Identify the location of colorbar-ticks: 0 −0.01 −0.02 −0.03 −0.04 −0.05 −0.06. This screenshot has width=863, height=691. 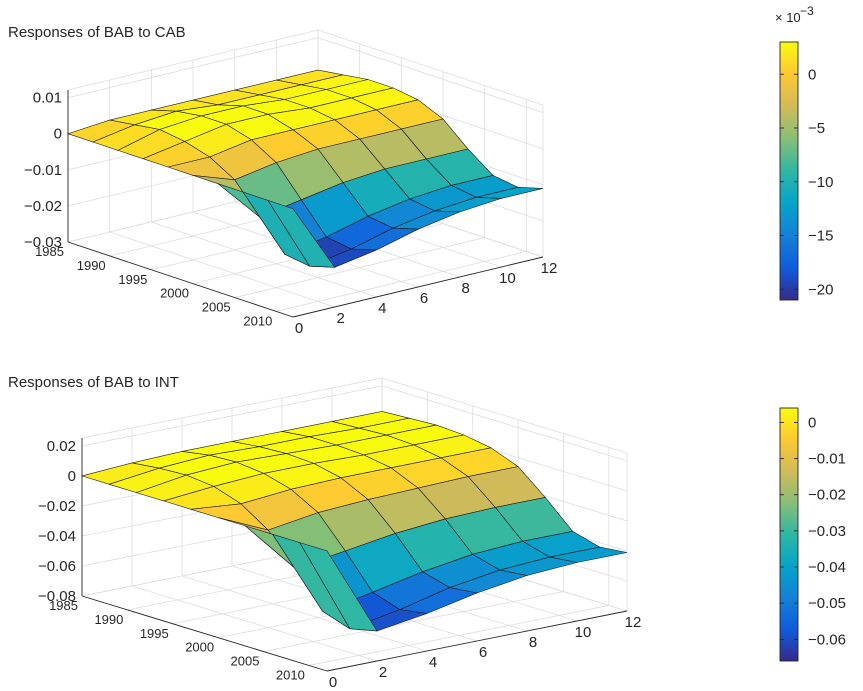
(813, 531).